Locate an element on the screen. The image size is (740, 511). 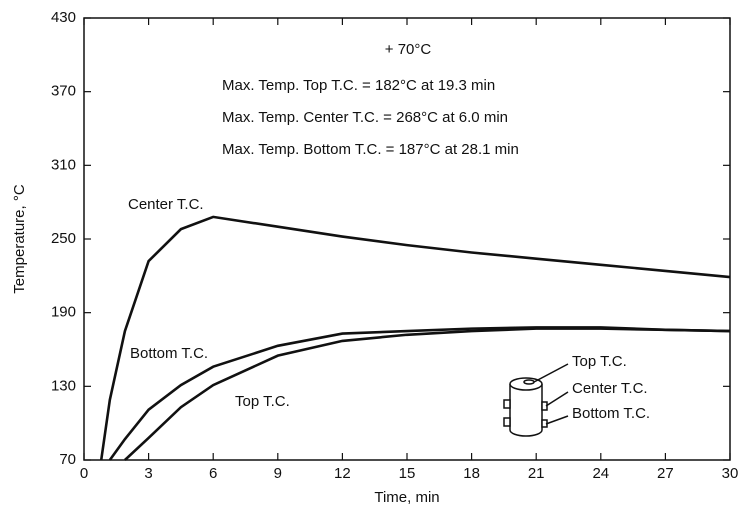
y-tick-label: 310 is located at coordinates (63, 164).